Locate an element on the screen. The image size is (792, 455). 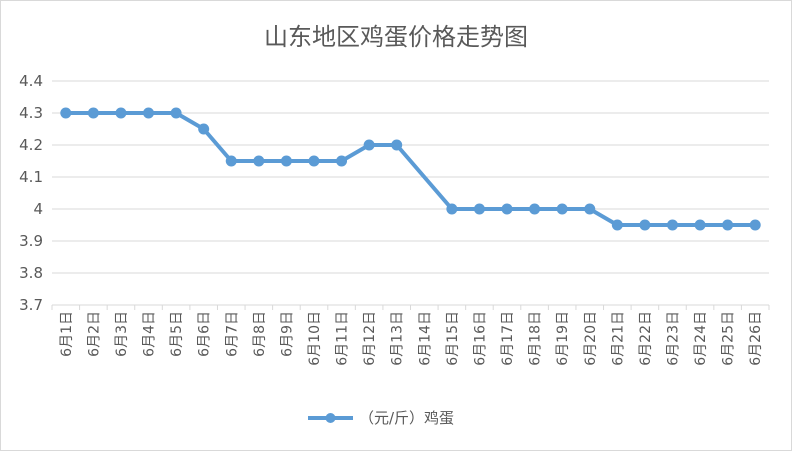
x-tick-label: 6月25日 is located at coordinates (729, 338).